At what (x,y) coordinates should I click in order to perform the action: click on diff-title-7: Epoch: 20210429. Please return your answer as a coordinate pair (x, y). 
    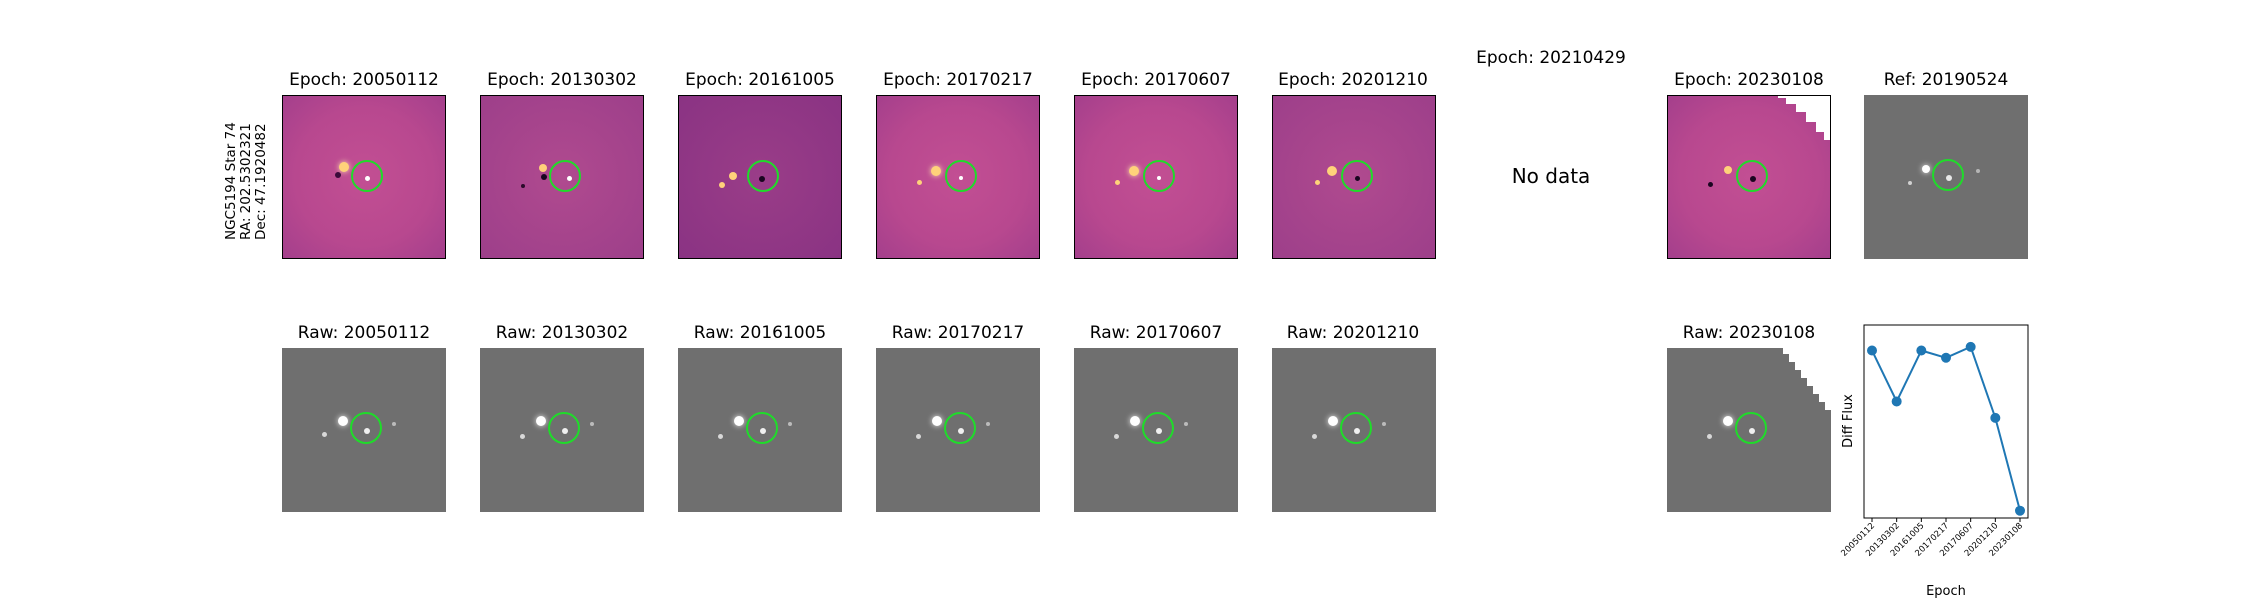
    Looking at the image, I should click on (1551, 58).